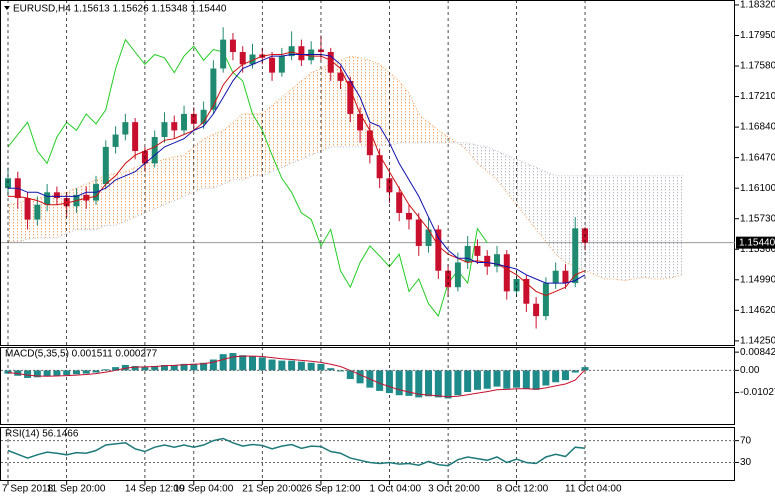 The width and height of the screenshot is (775, 498). Describe the element at coordinates (746, 440) in the screenshot. I see `y-tick-label: 70` at that location.